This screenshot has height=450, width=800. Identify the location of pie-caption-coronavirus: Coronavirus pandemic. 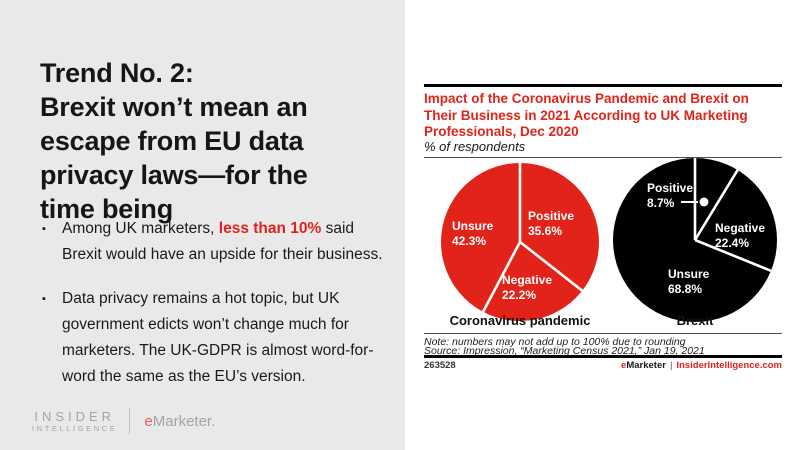
(520, 320).